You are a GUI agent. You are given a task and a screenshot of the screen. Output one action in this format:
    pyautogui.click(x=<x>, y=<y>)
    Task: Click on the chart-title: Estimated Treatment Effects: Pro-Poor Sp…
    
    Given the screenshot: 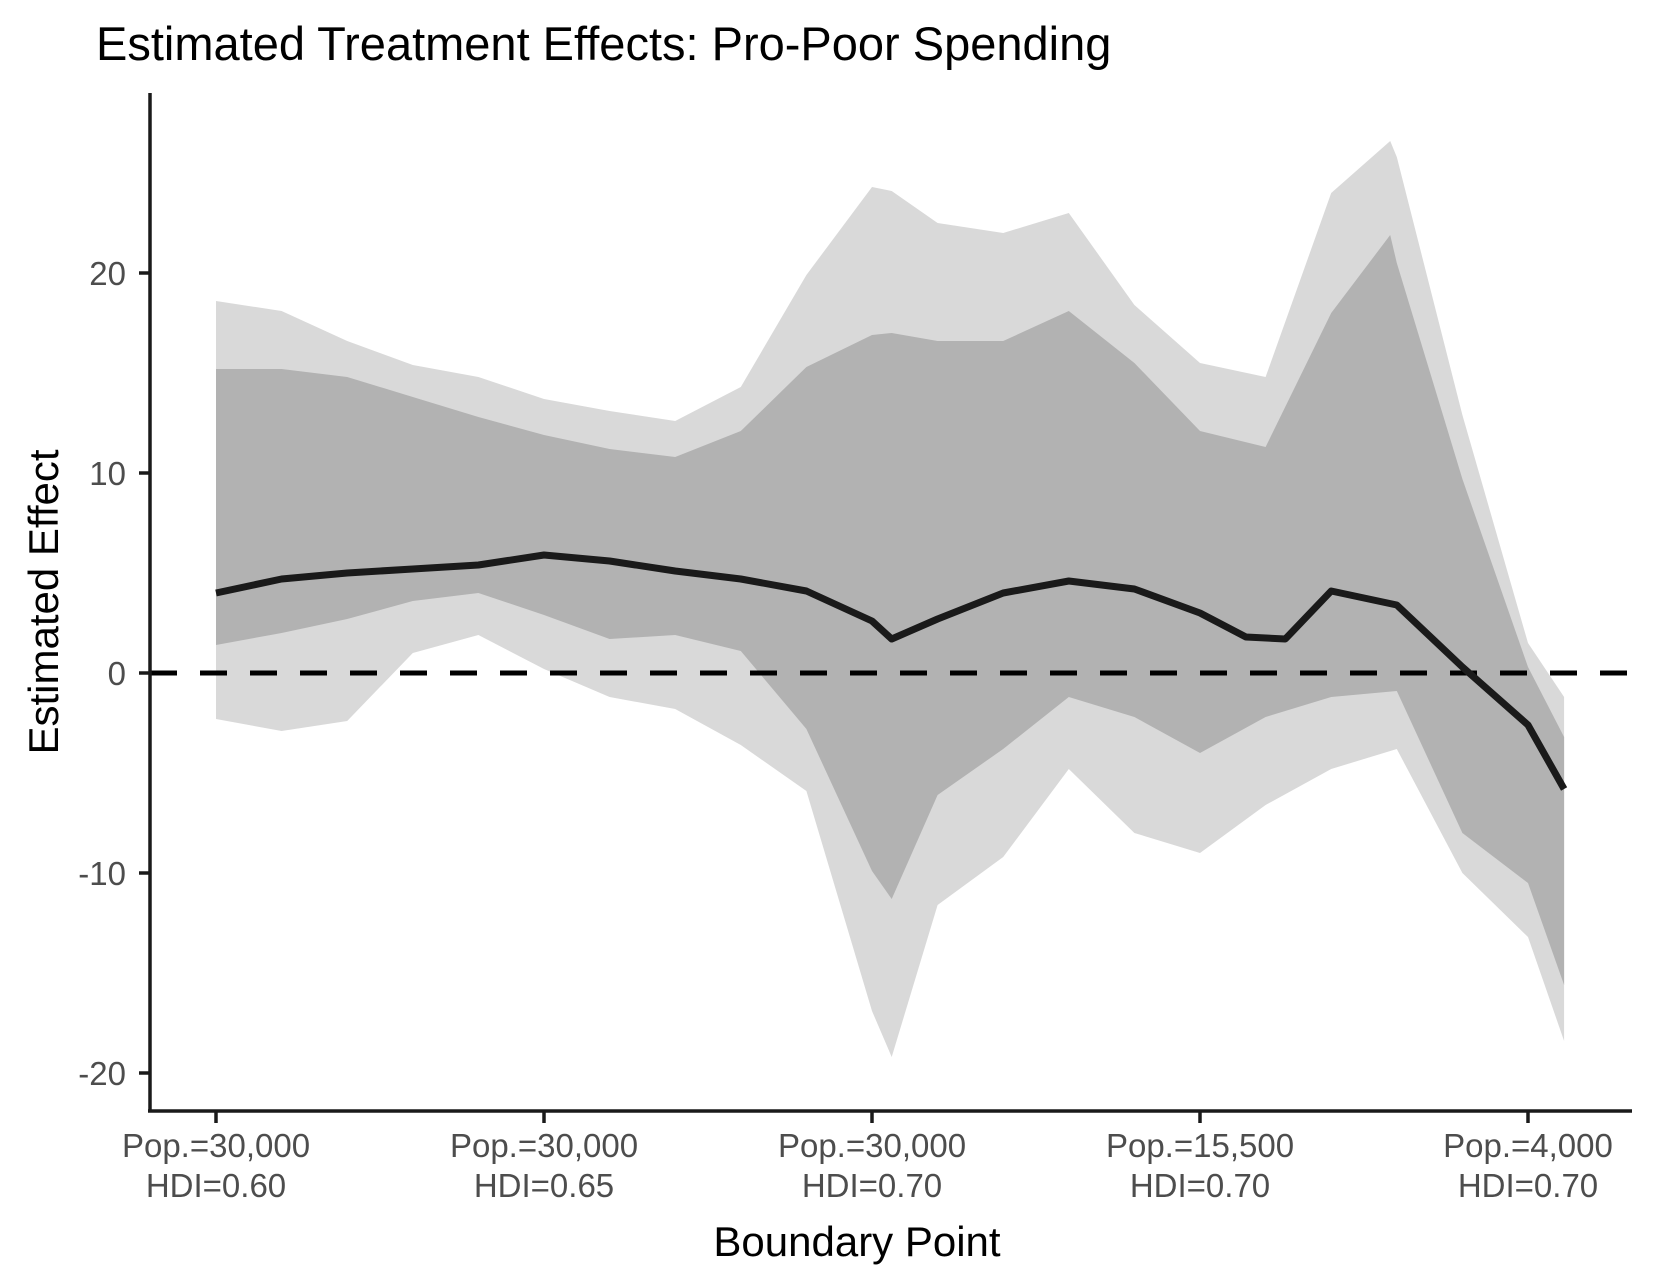 What is the action you would take?
    pyautogui.click(x=603, y=43)
    